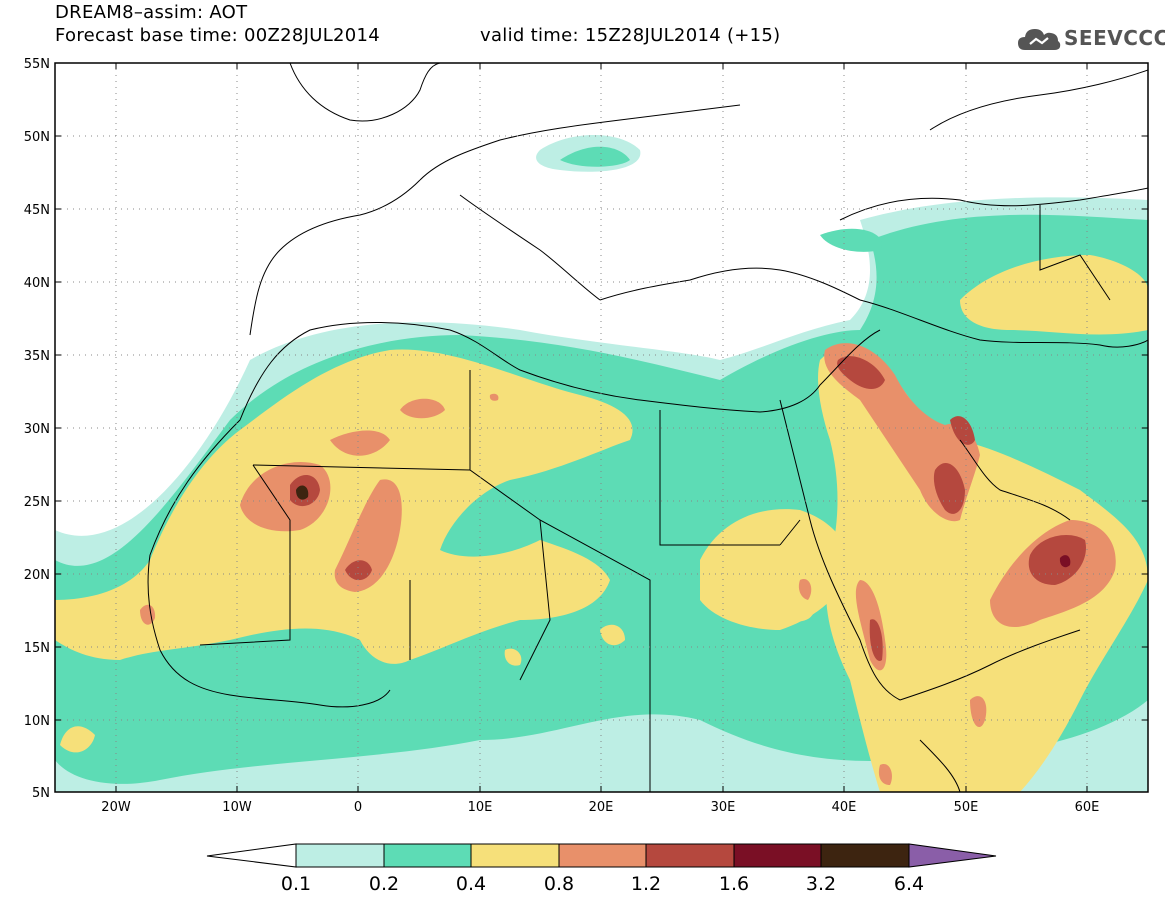 Image resolution: width=1165 pixels, height=905 pixels. What do you see at coordinates (237, 807) in the screenshot?
I see `lon-label: 10W` at bounding box center [237, 807].